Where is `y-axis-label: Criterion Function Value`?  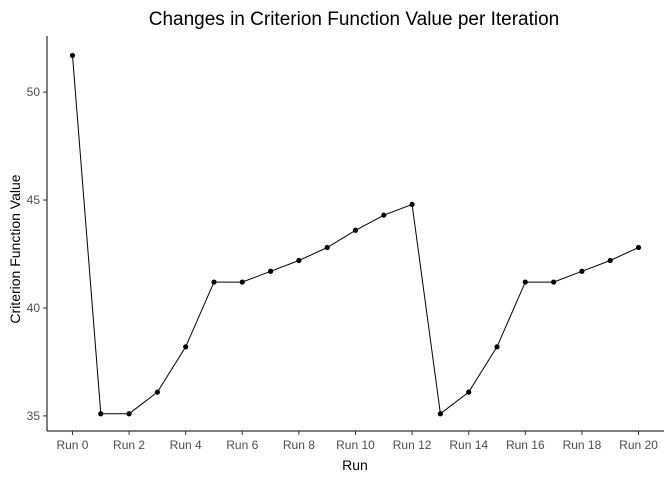
y-axis-label: Criterion Function Value is located at coordinates (15, 248).